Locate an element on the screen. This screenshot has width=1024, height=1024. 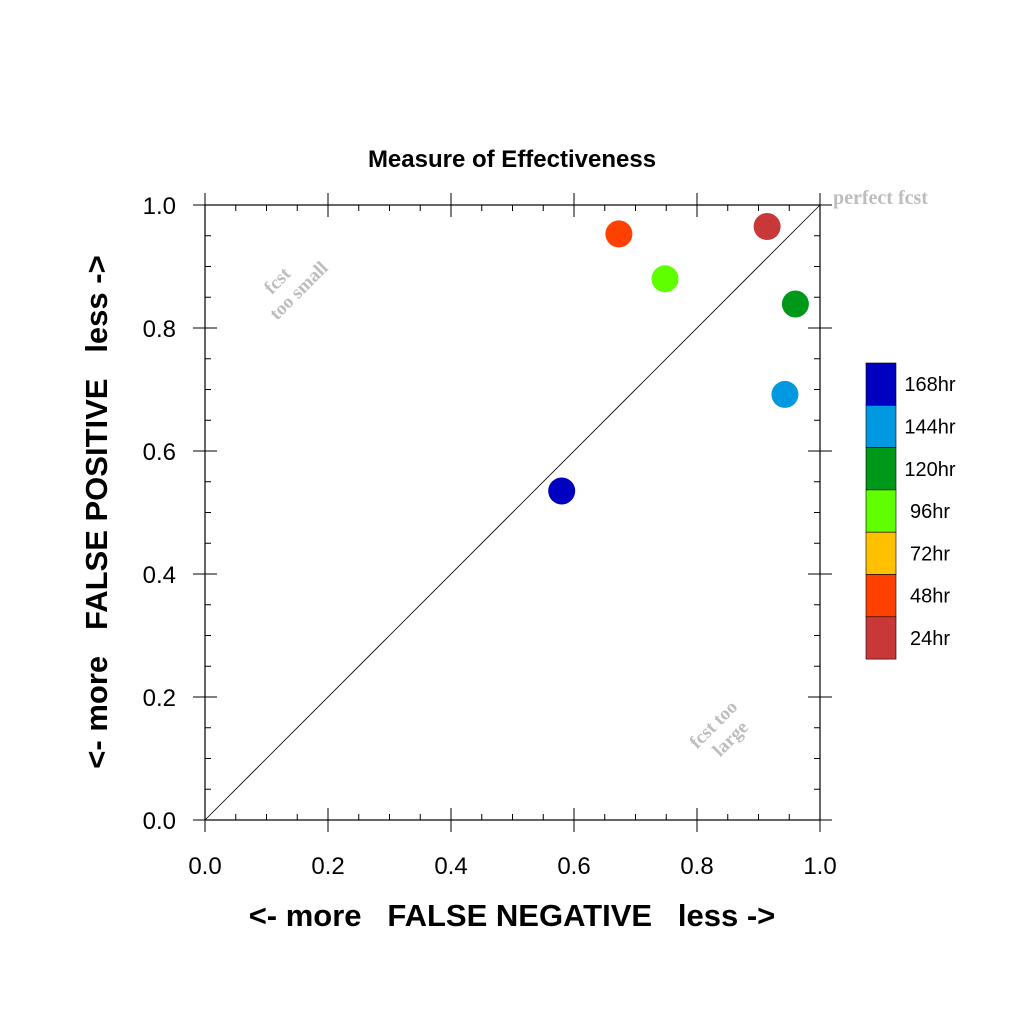
y-tick-label: 0.8 is located at coordinates (159, 329).